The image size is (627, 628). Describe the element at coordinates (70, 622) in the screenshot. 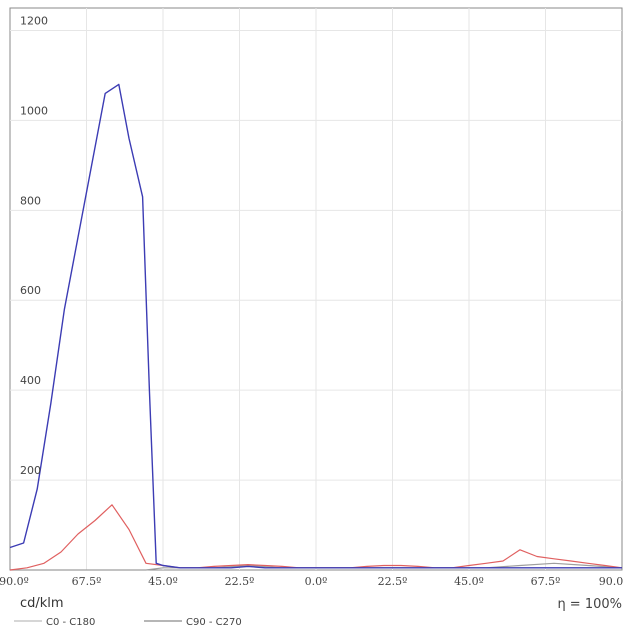

I see `legend-label-c0-c180: C0 - C180` at that location.